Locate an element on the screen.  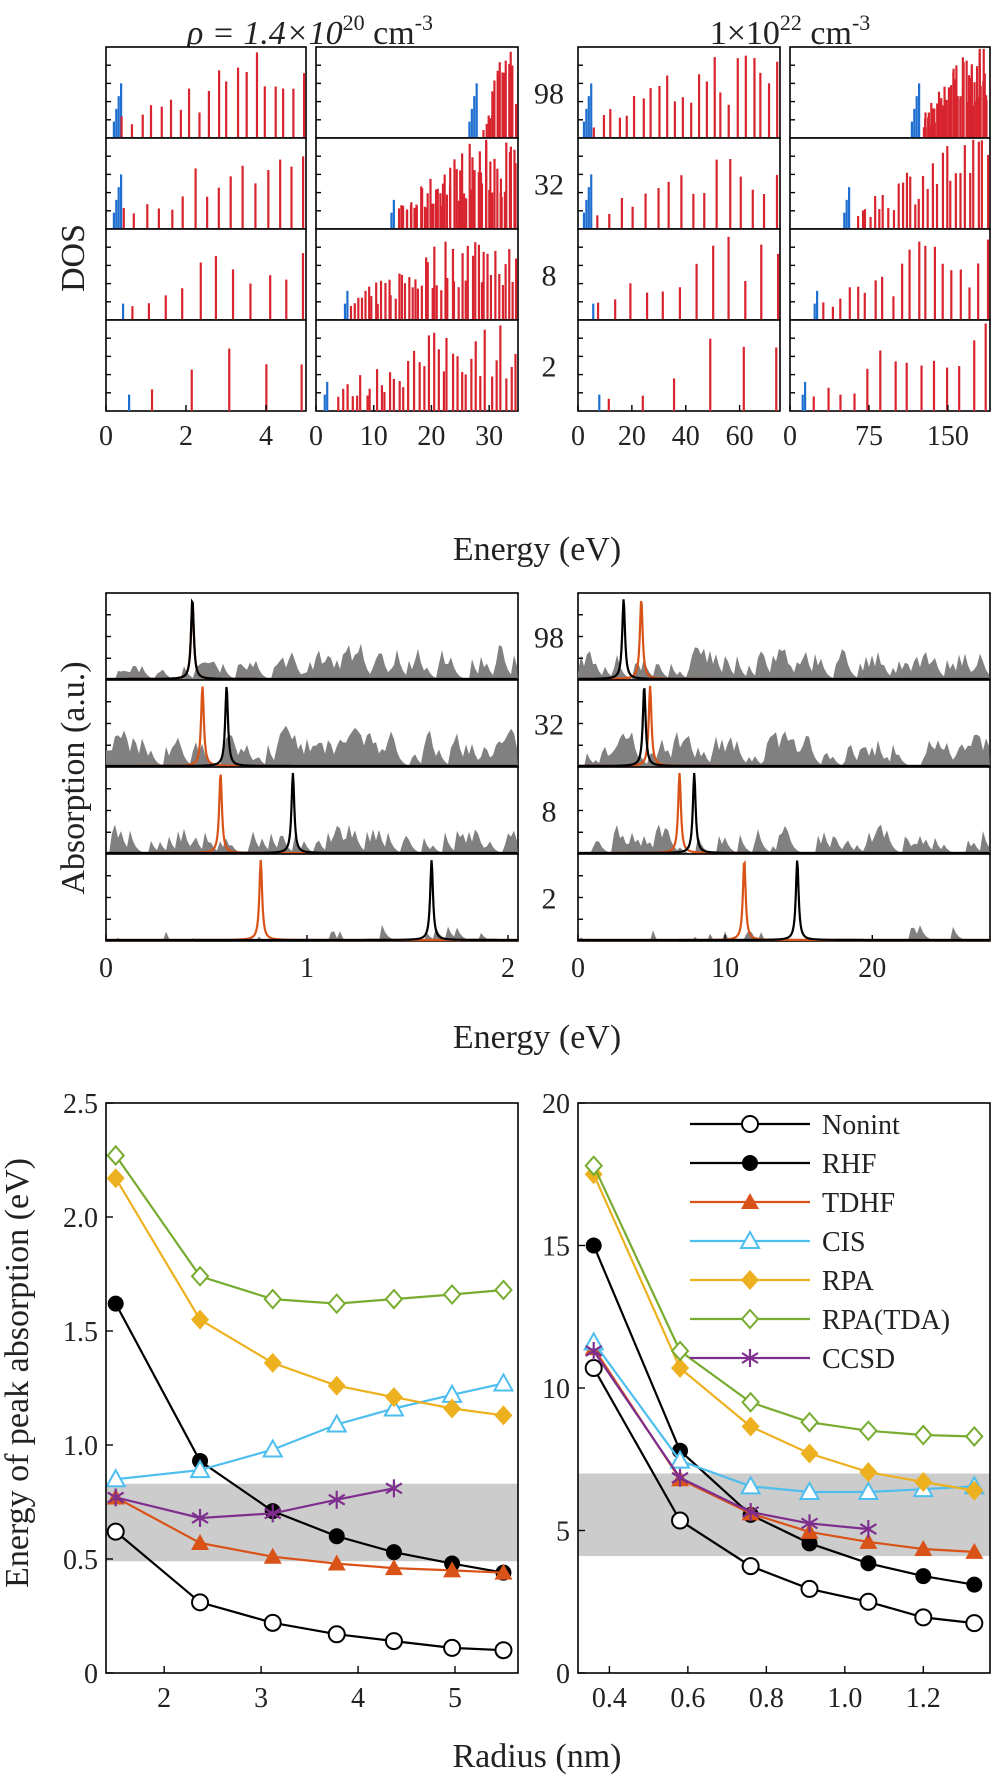
radius-xlabel: Radius (nm) is located at coordinates (536, 1756).